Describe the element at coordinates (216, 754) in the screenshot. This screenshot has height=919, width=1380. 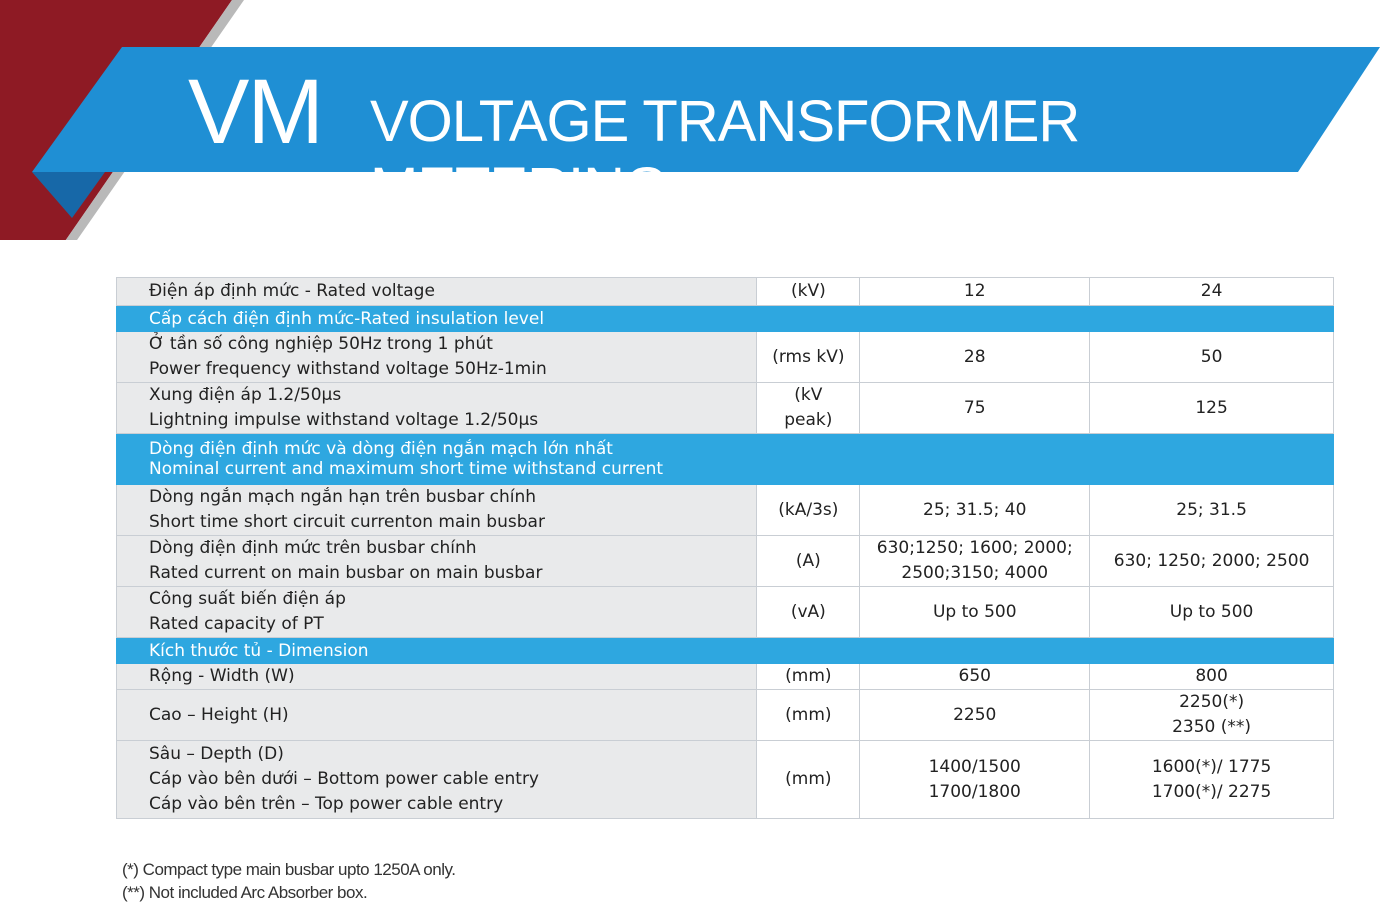
I see `cell-line: Sâu – Depth (D)` at that location.